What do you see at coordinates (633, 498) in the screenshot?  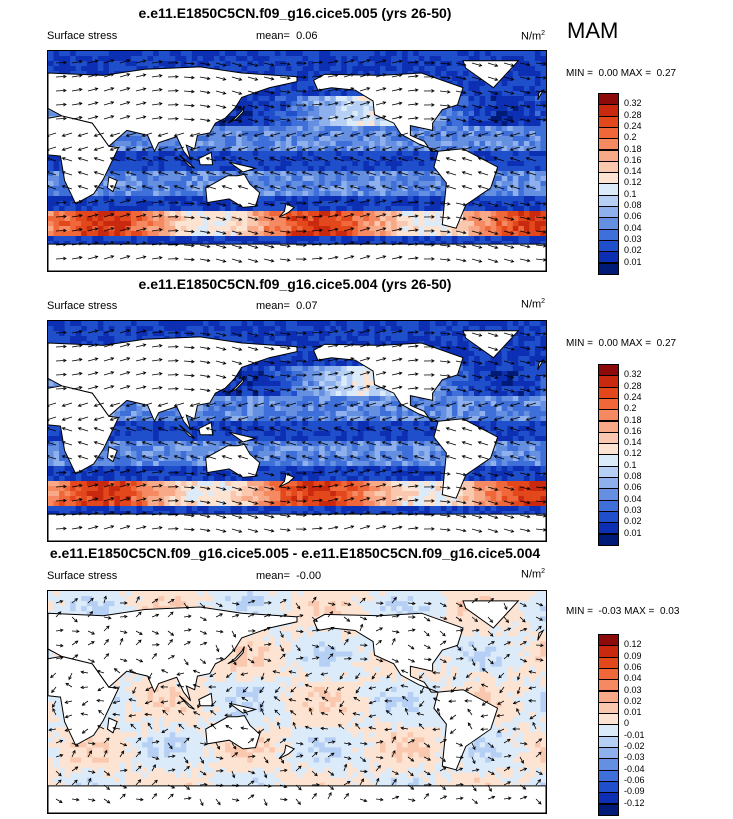 I see `colorbar-label: 0.04` at bounding box center [633, 498].